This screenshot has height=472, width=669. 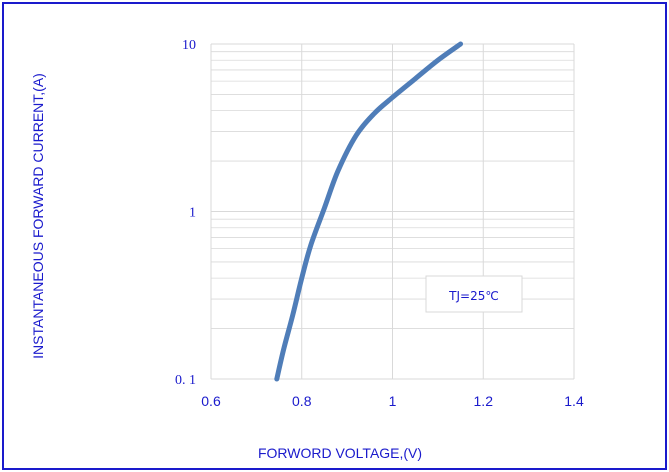 What do you see at coordinates (393, 401) in the screenshot?
I see `x-tick-label: 1` at bounding box center [393, 401].